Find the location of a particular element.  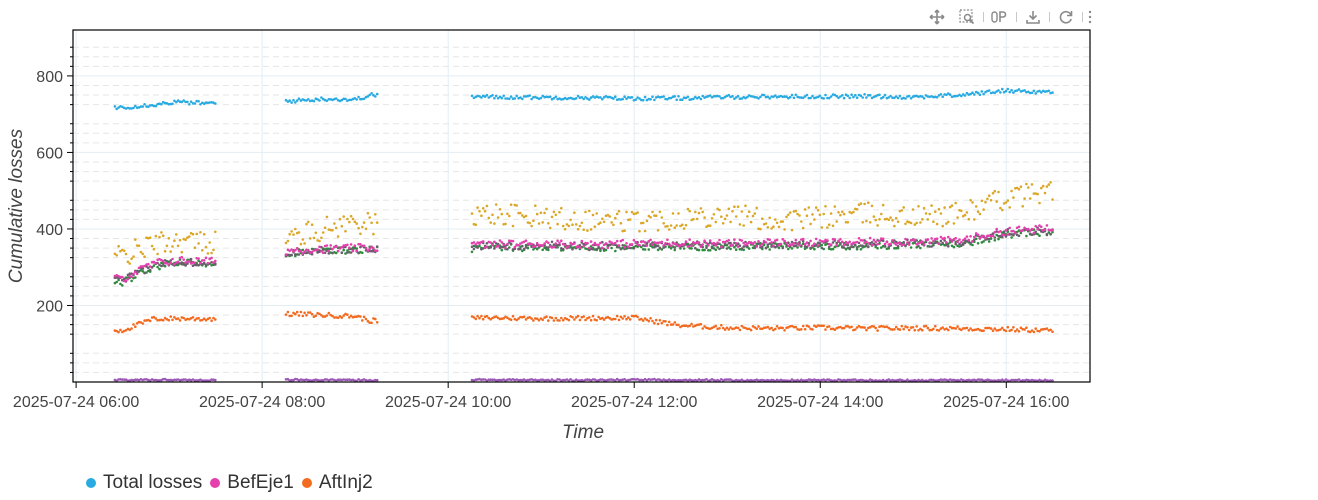

pan-tool-button is located at coordinates (937, 17).